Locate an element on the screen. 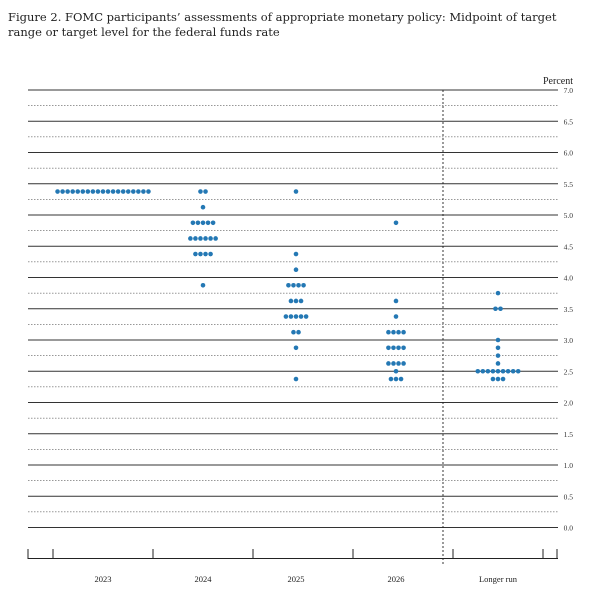 The width and height of the screenshot is (600, 598). x-tick-label: 2023 is located at coordinates (103, 579).